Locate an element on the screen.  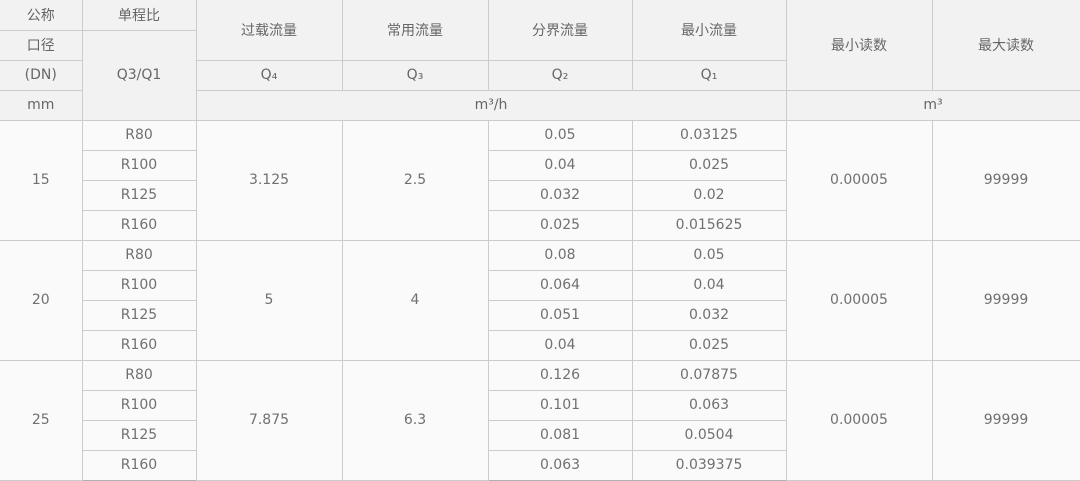
q2-value: 0.025 is located at coordinates (560, 225).